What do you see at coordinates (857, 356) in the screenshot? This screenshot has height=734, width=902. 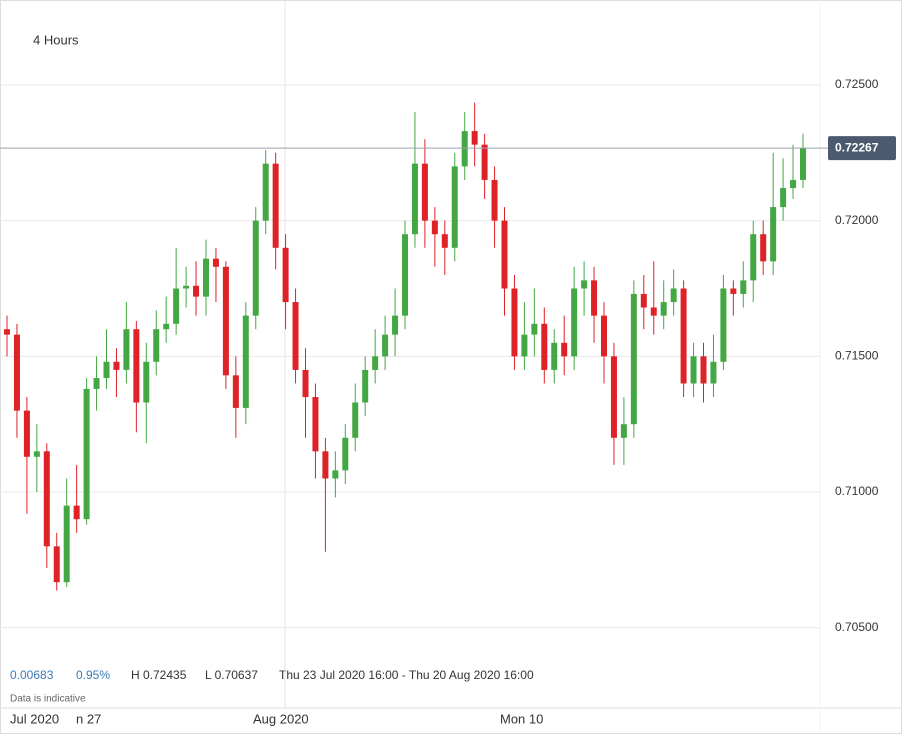 I see `y-tick-label: 0.71500` at bounding box center [857, 356].